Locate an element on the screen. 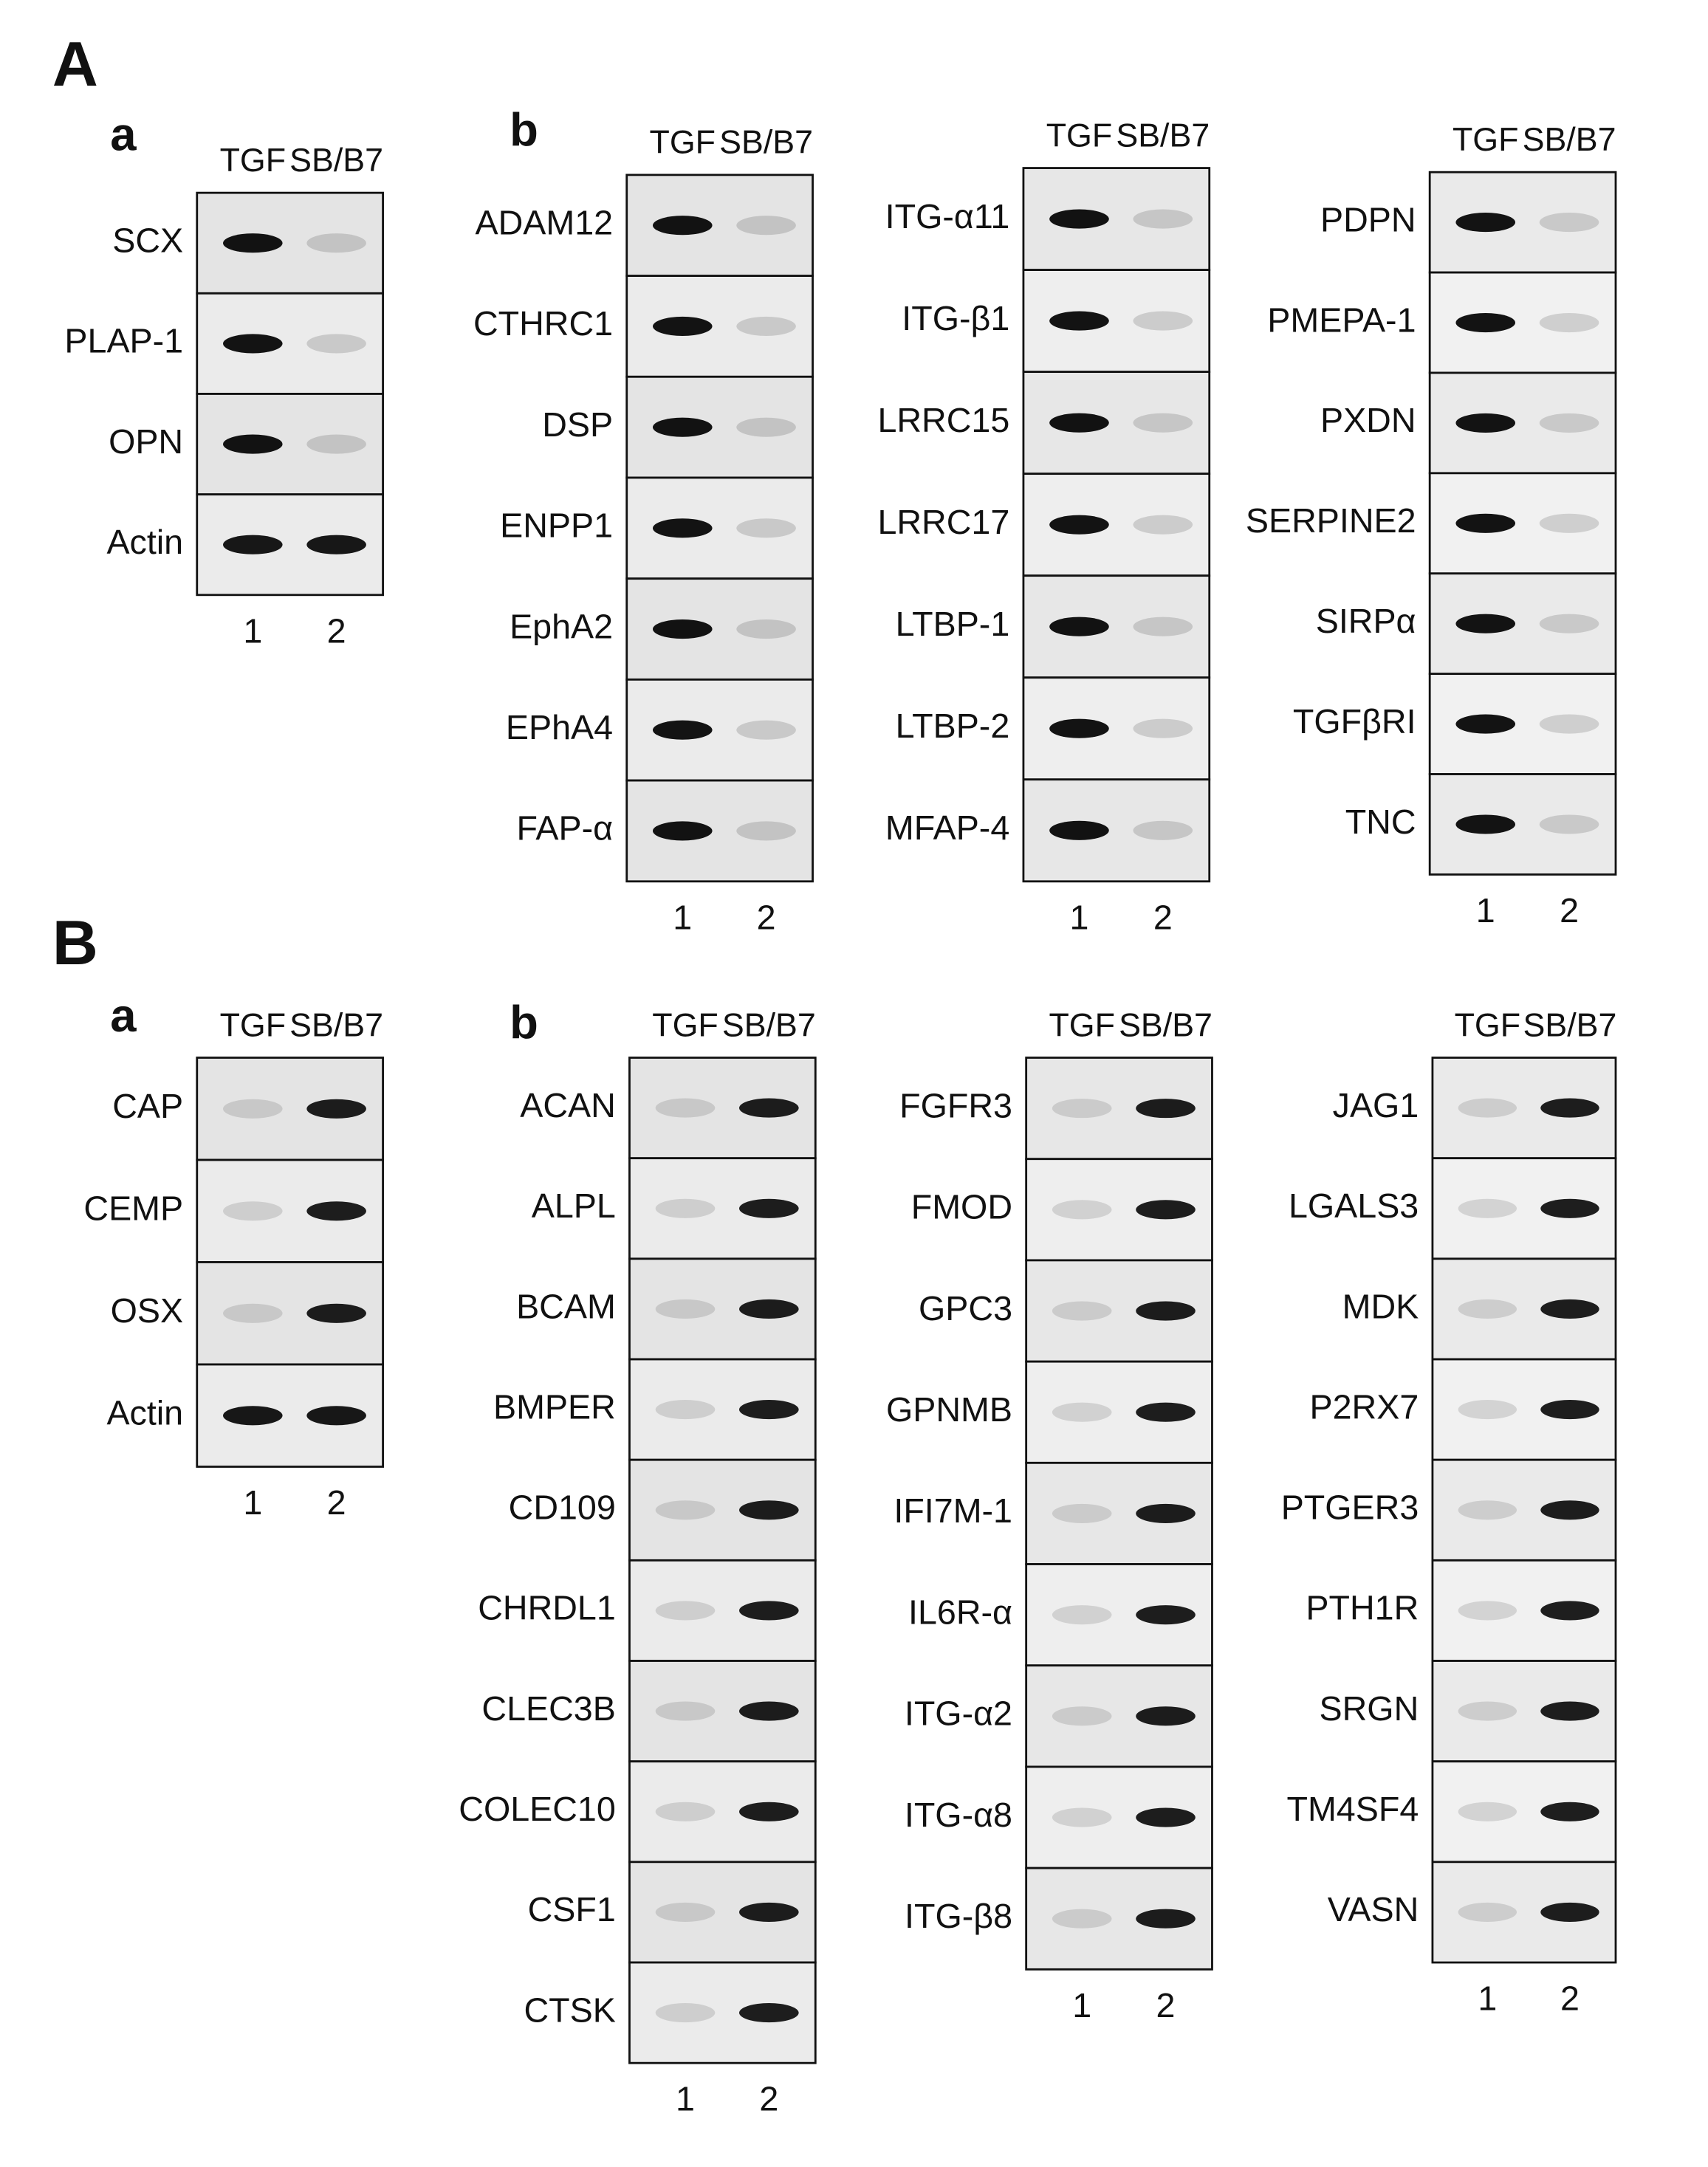  blot-strip is located at coordinates (1524, 1912).